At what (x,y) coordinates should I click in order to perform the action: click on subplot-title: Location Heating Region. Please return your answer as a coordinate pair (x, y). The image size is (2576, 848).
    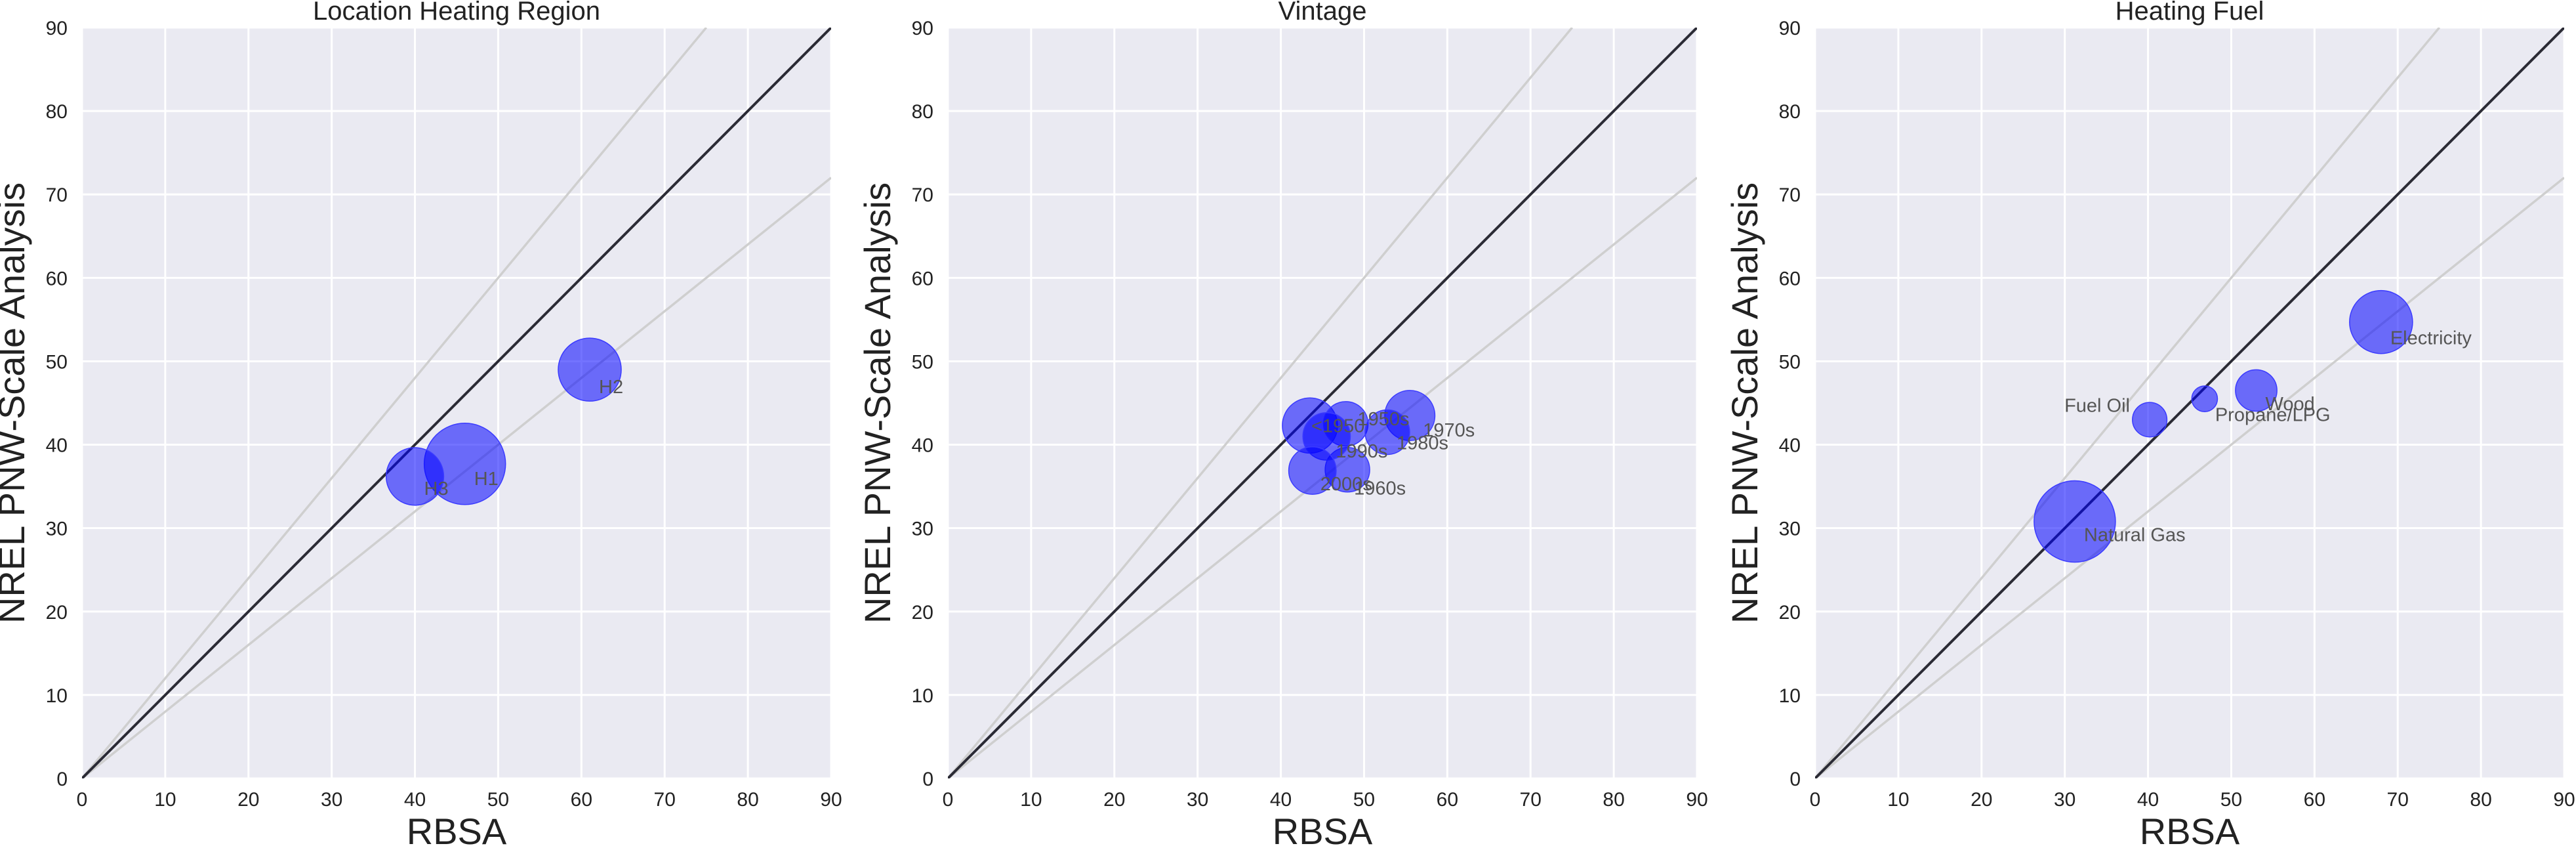
    Looking at the image, I should click on (456, 13).